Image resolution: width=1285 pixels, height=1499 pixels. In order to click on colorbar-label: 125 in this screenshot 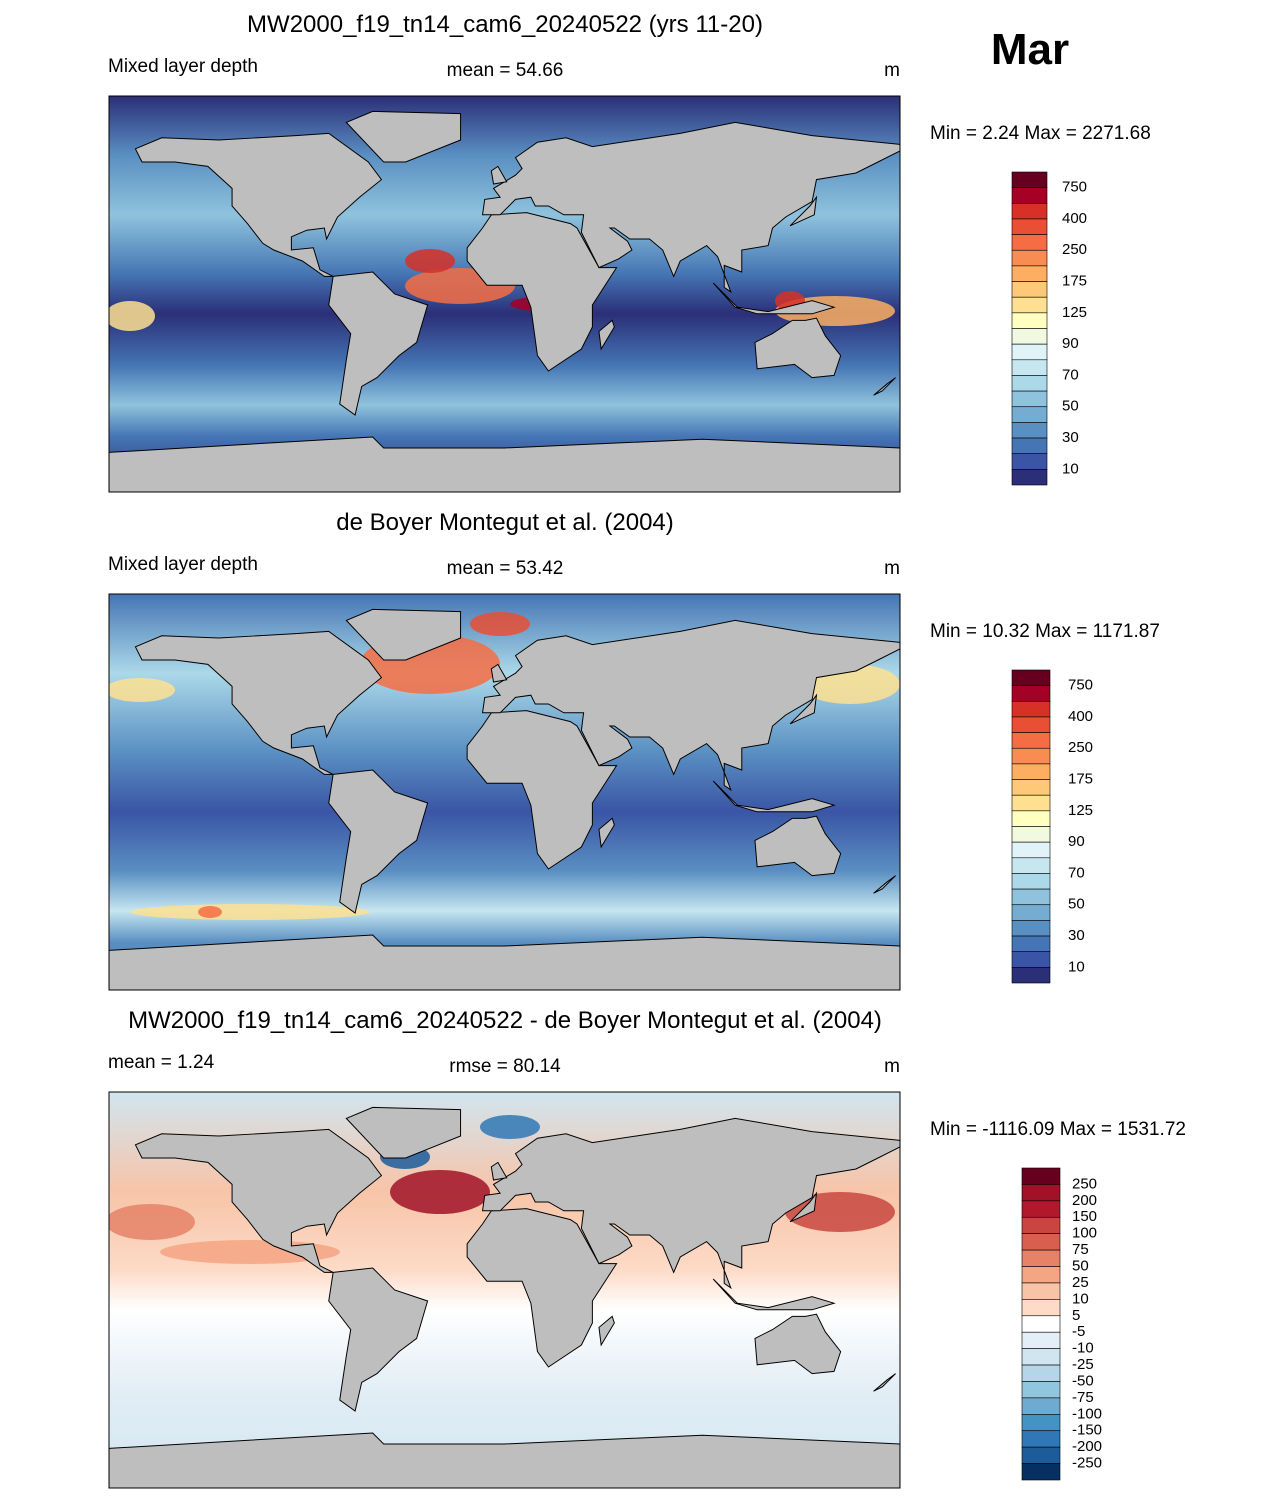, I will do `click(1080, 810)`.